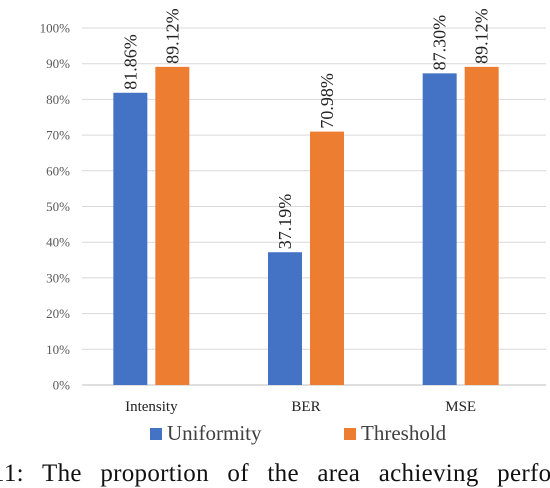  I want to click on category-label: BER, so click(305, 407).